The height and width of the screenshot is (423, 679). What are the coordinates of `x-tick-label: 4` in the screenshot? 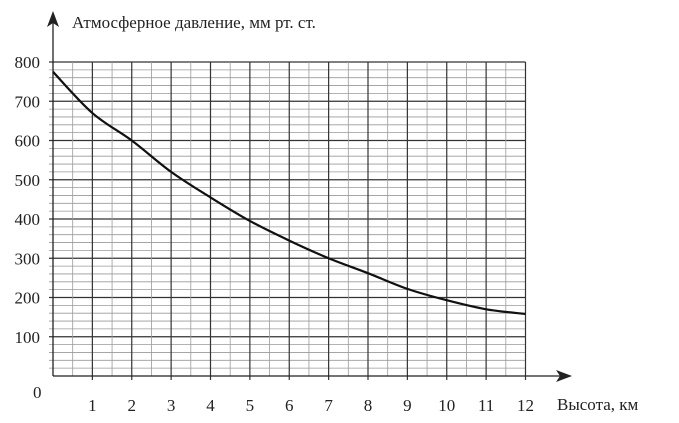 It's located at (210, 405).